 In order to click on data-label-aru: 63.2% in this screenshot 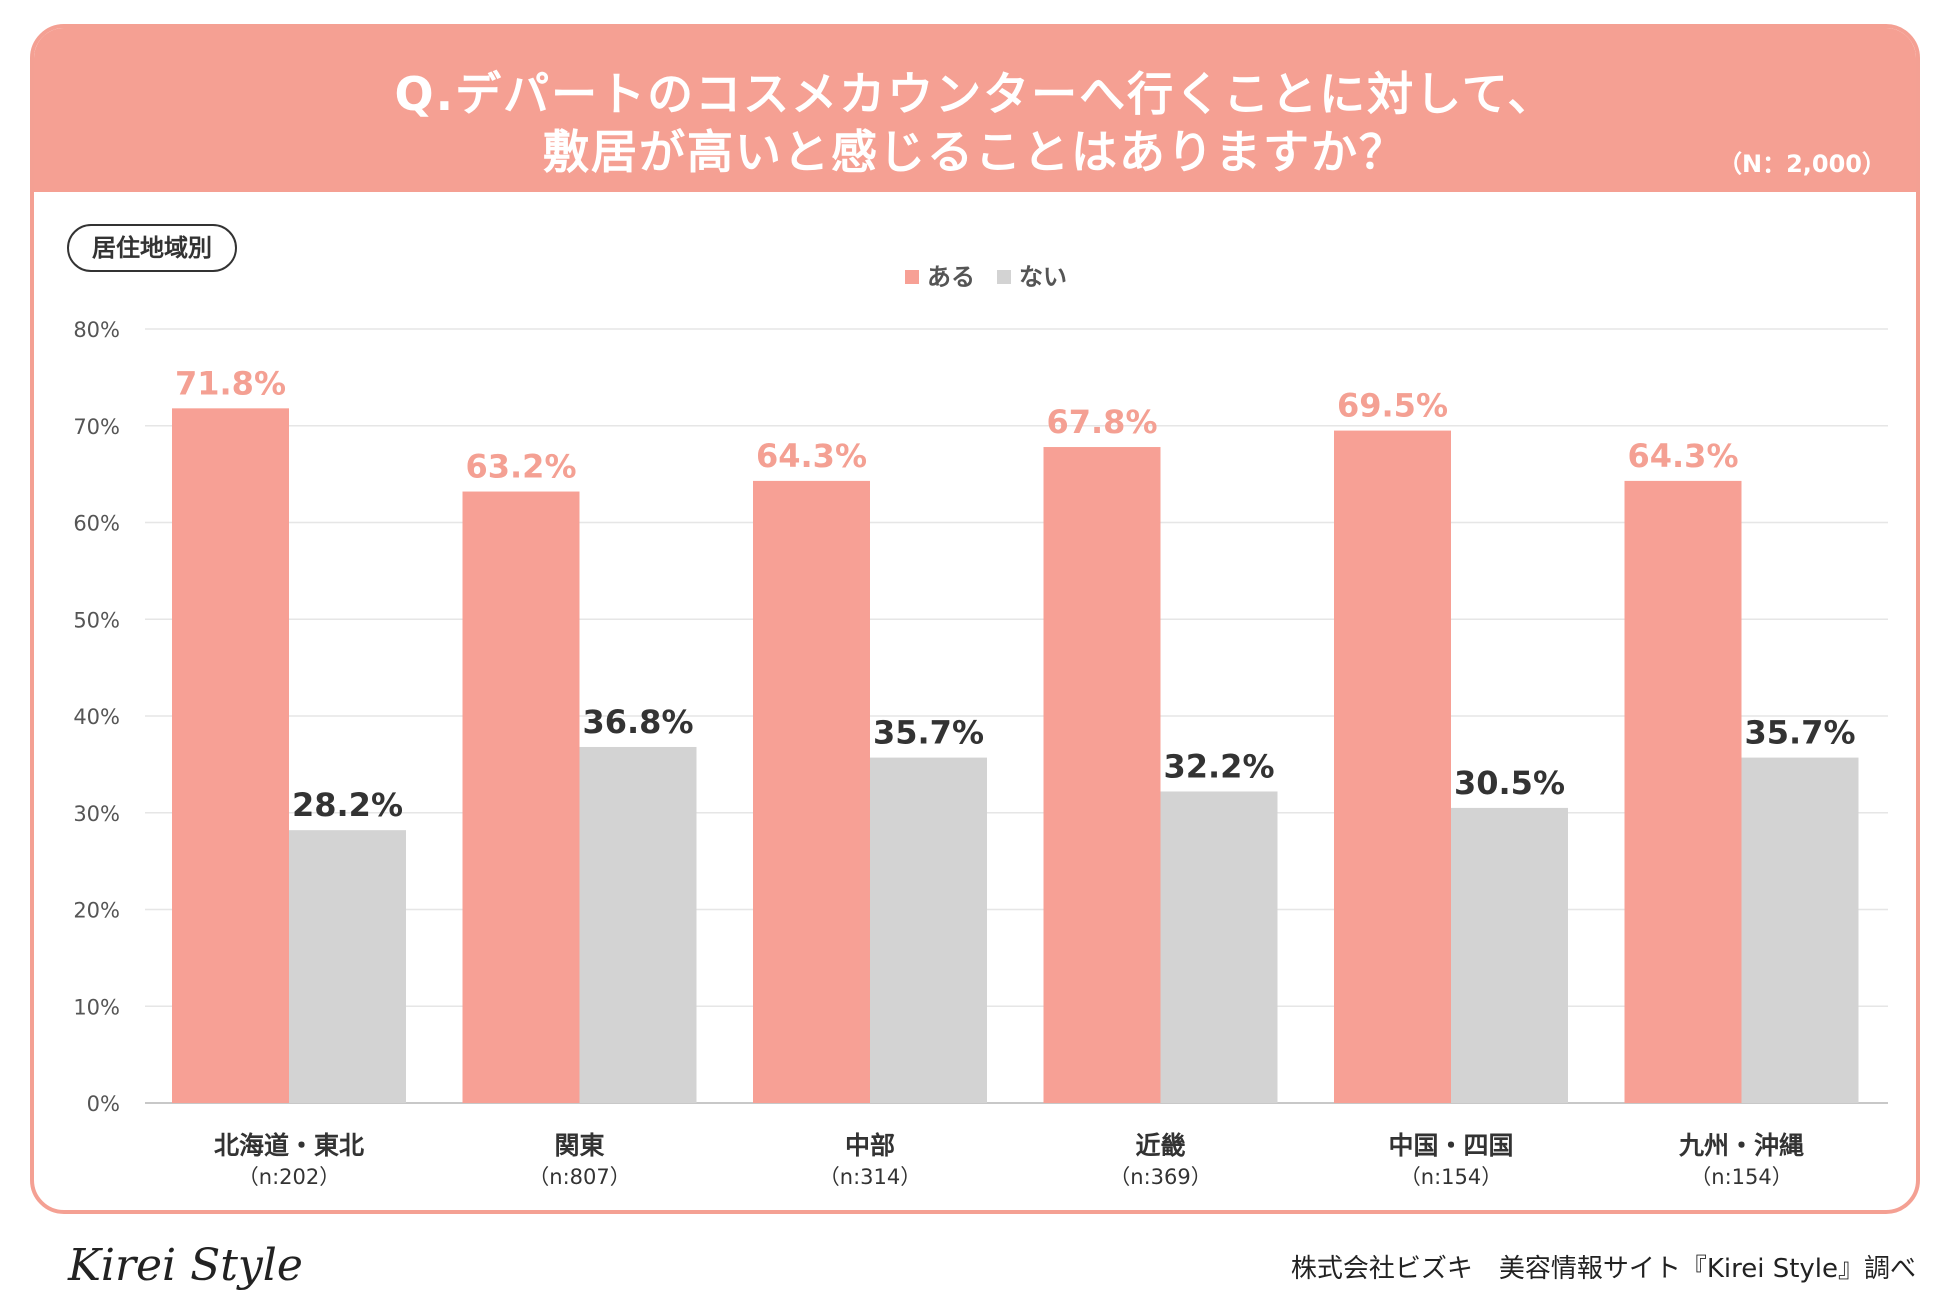, I will do `click(520, 467)`.